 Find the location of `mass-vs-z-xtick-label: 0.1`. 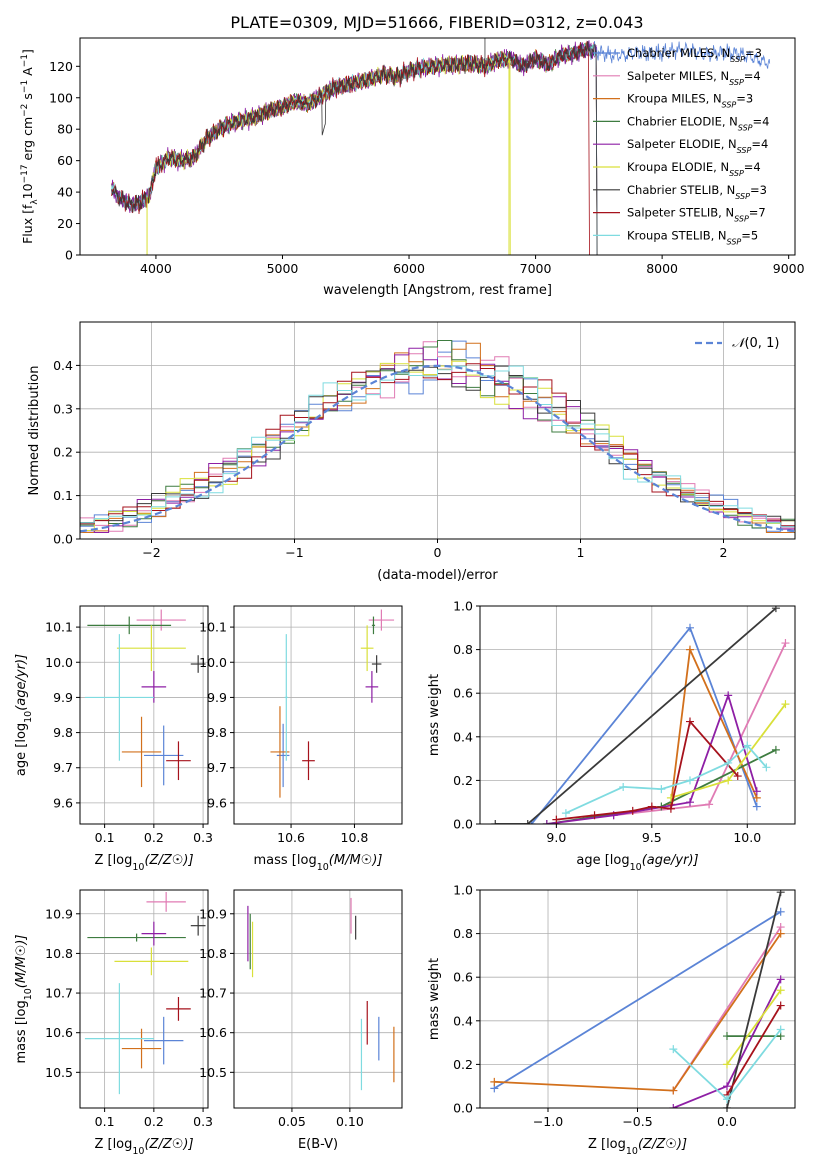

mass-vs-z-xtick-label: 0.1 is located at coordinates (105, 1121).